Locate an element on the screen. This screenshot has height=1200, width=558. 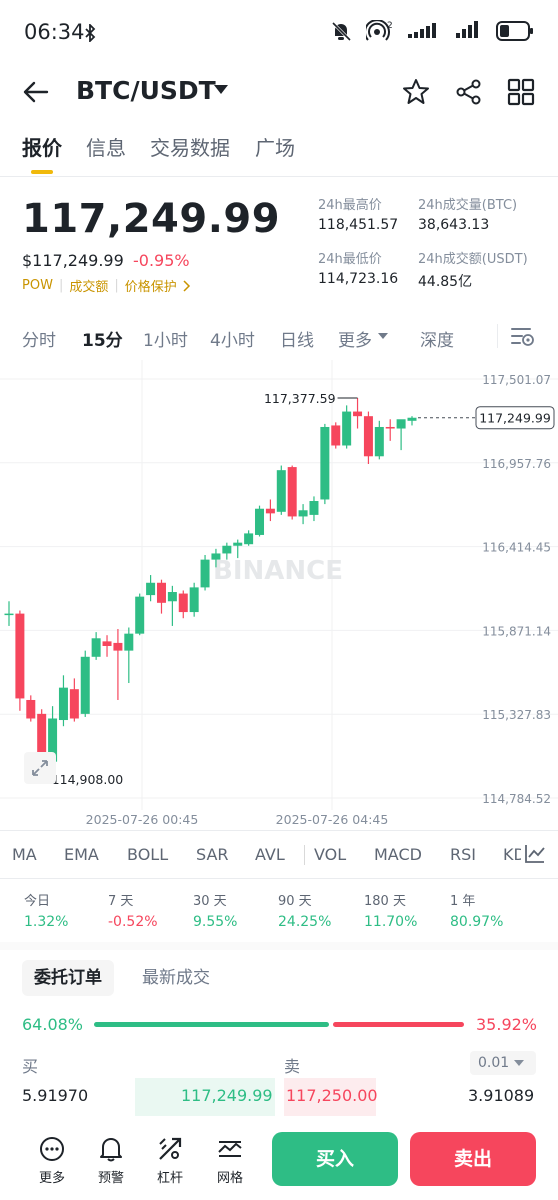
y-tick-label: 116,414.45 is located at coordinates (516, 548).